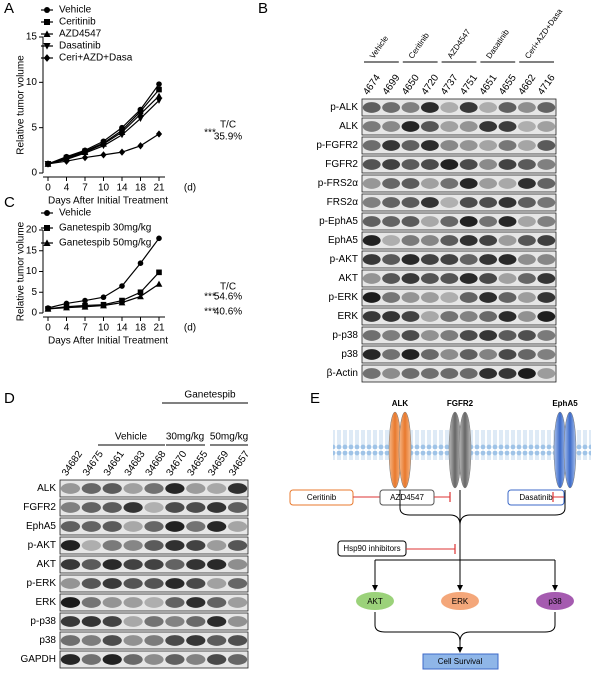 This screenshot has height=674, width=601. I want to click on protein-label: EphA5, so click(41, 526).